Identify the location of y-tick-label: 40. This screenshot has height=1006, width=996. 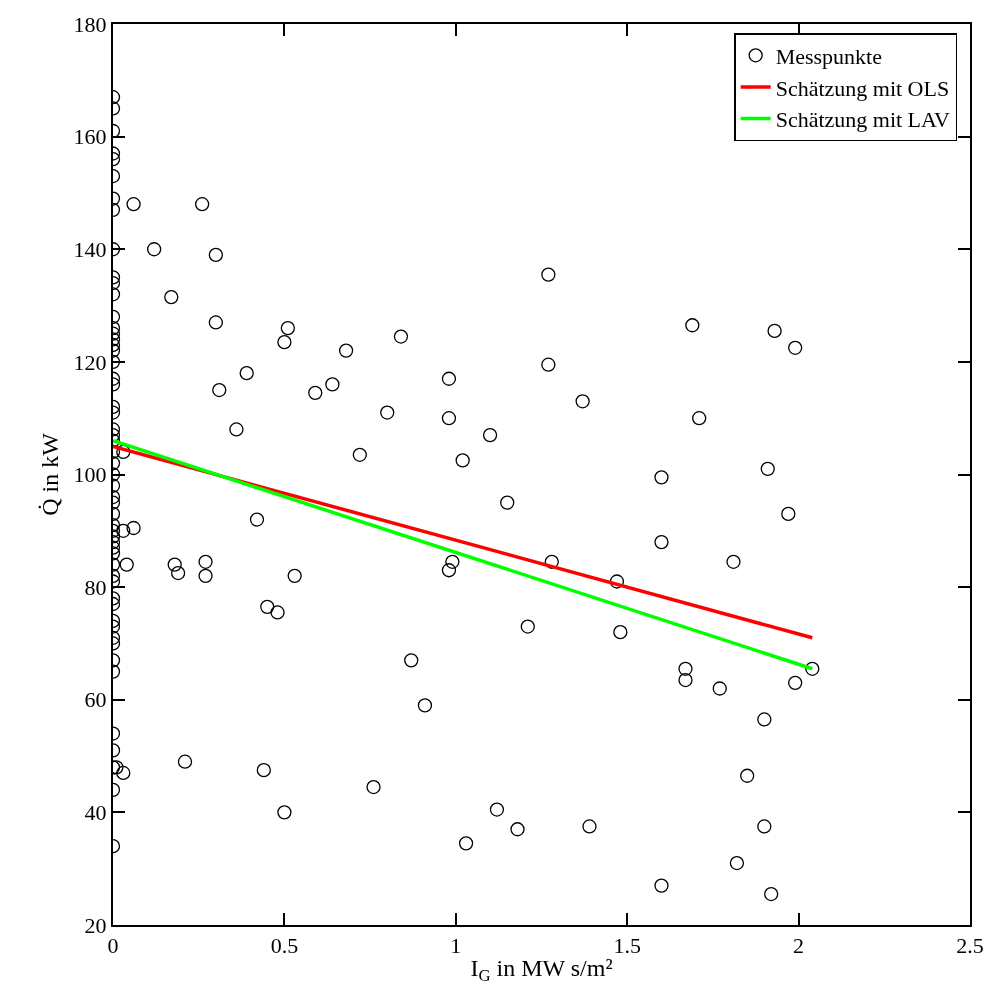
(95, 813).